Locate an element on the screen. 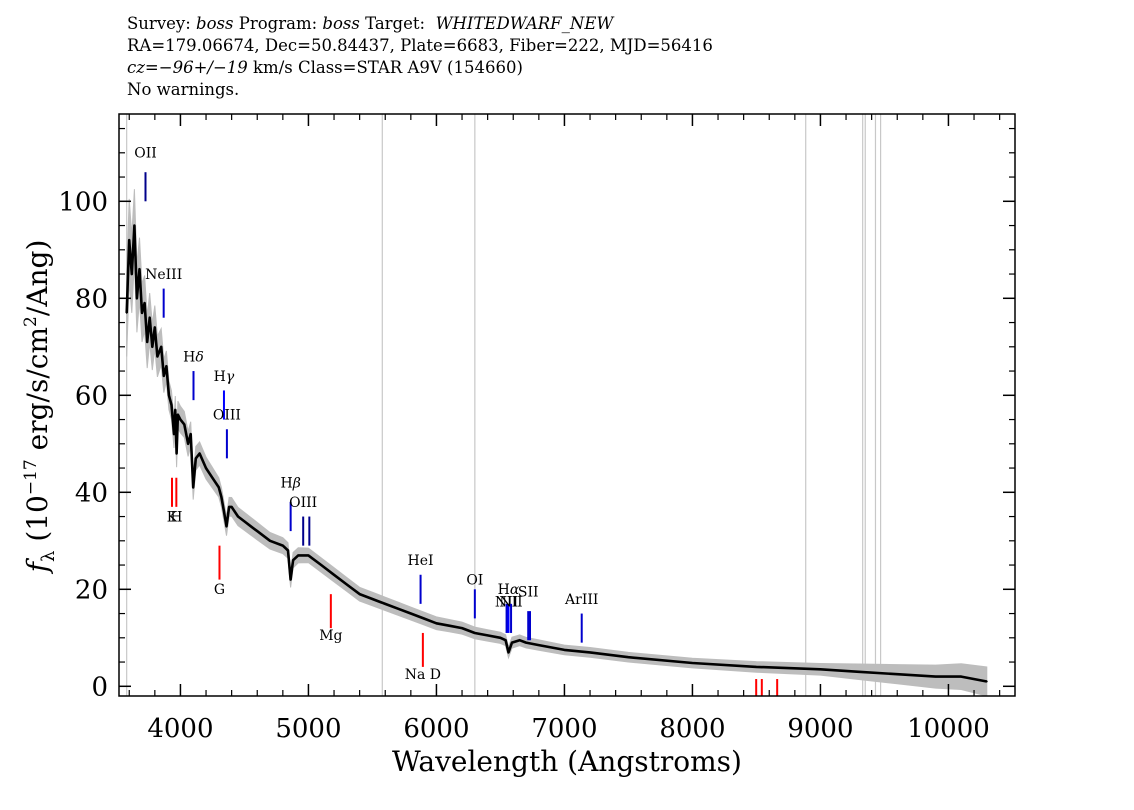 The width and height of the screenshot is (1134, 810). cz-label: cz= is located at coordinates (143, 67).